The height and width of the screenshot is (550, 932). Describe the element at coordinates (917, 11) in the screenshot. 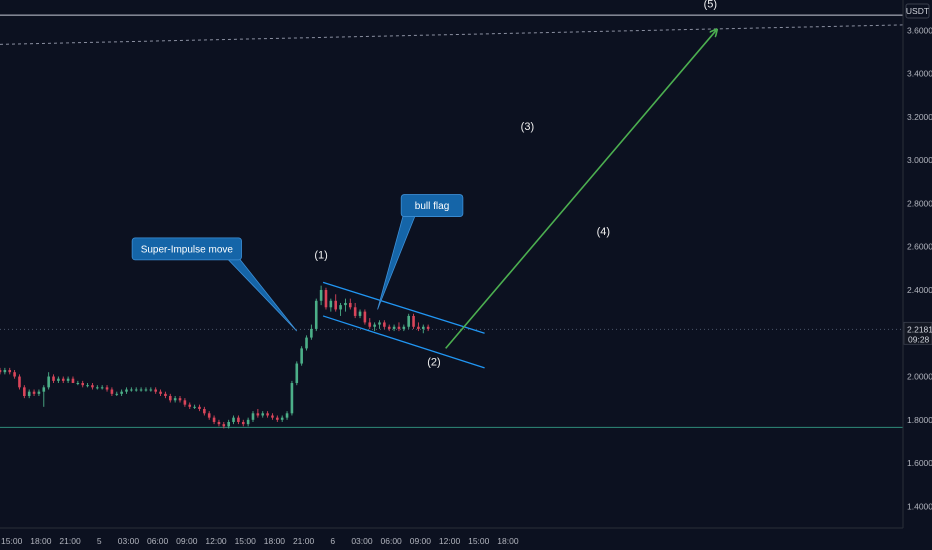

I see `currency-badge: USDT` at that location.